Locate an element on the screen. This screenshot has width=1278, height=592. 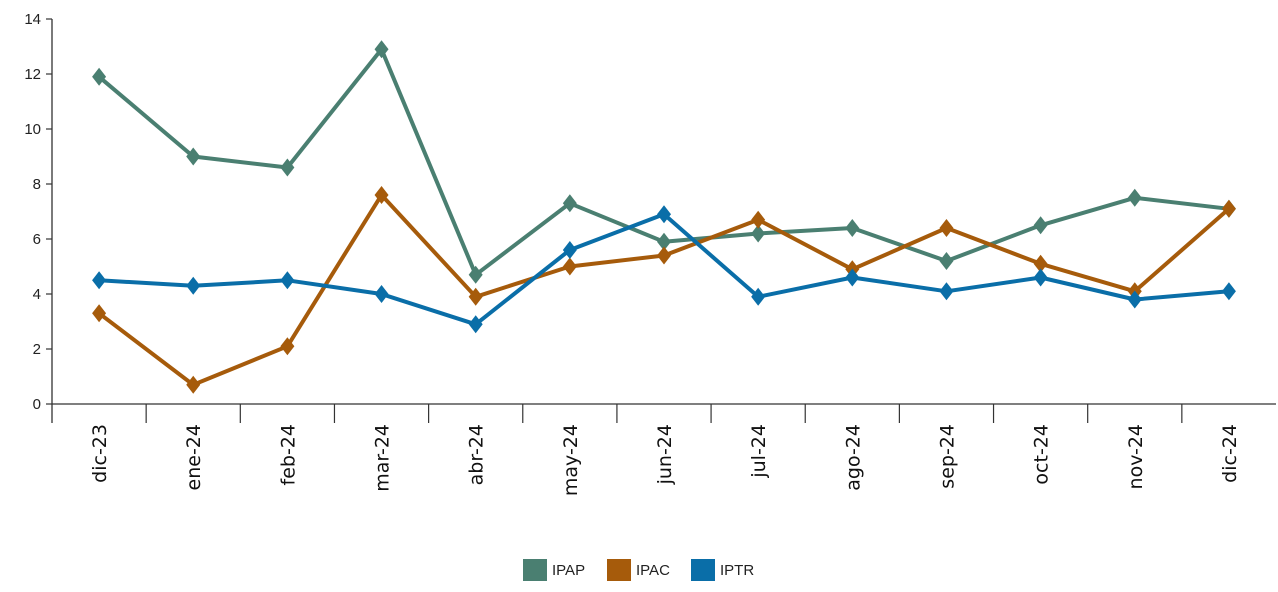
x-tick-label: oct-24 is located at coordinates (1042, 454).